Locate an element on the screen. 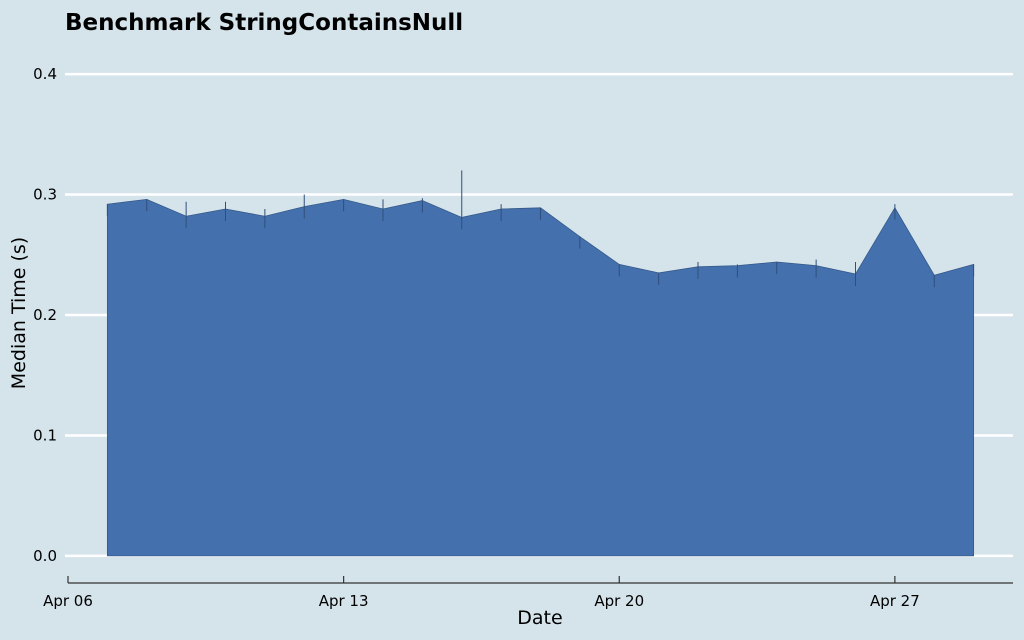 The image size is (1024, 640). x-tick-labels: Apr 06 Apr 13 Apr 20 Apr 27 is located at coordinates (481, 601).